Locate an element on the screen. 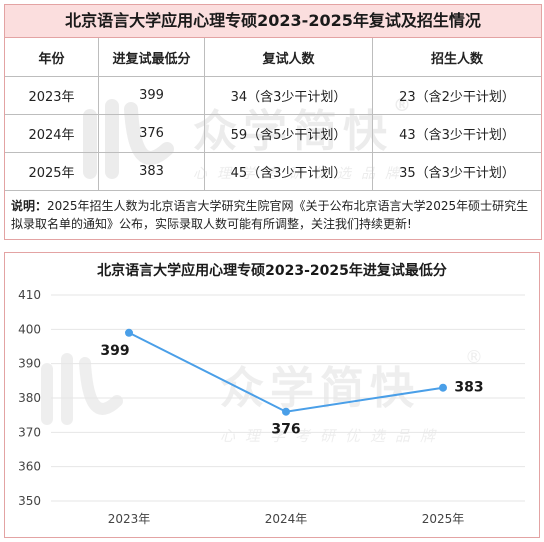 This screenshot has width=544, height=542. x-tick-label: 2024年 is located at coordinates (286, 519).